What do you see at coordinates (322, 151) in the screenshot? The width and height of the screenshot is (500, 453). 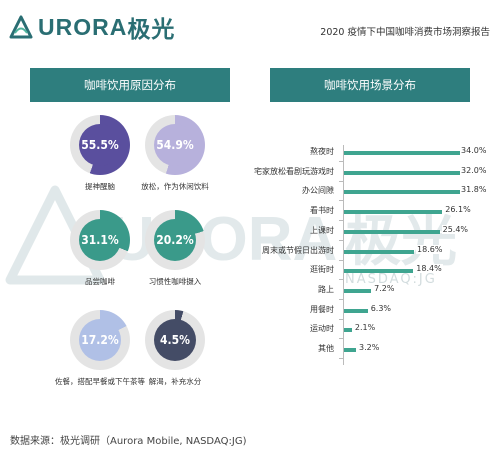 I see `scene-category-label: 熬夜时` at bounding box center [322, 151].